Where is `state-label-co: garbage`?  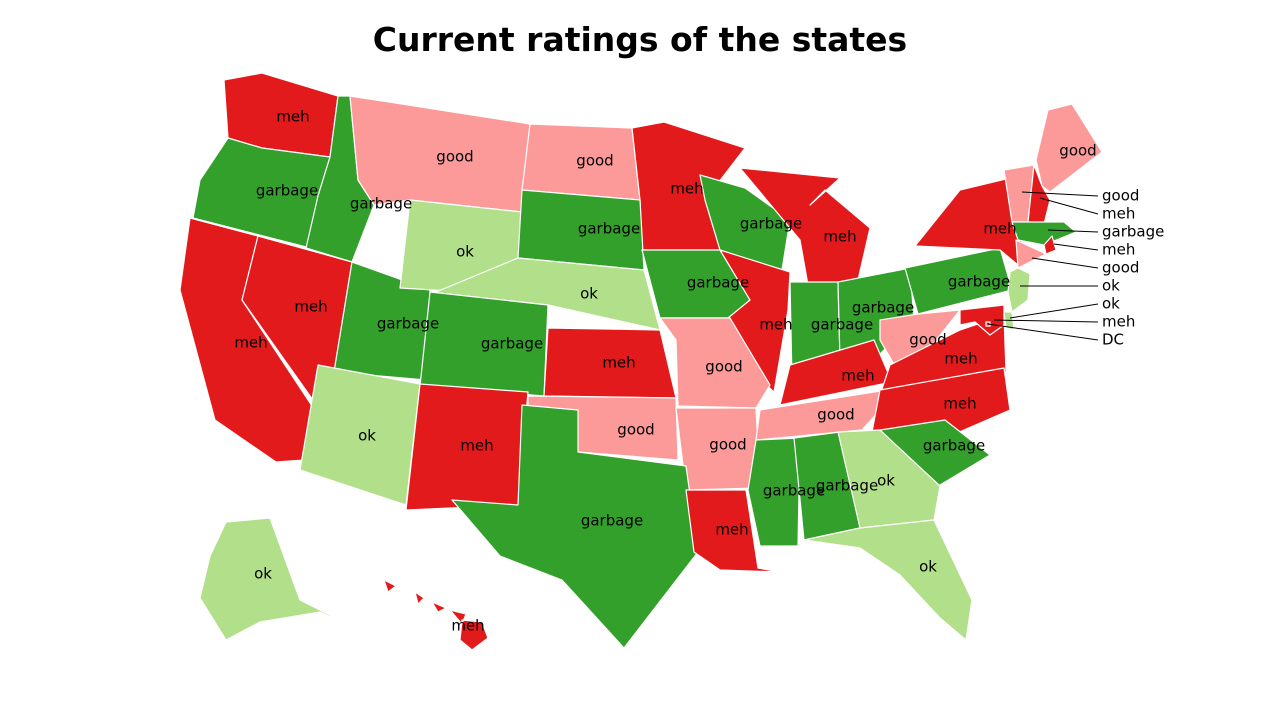
state-label-co: garbage is located at coordinates (512, 344).